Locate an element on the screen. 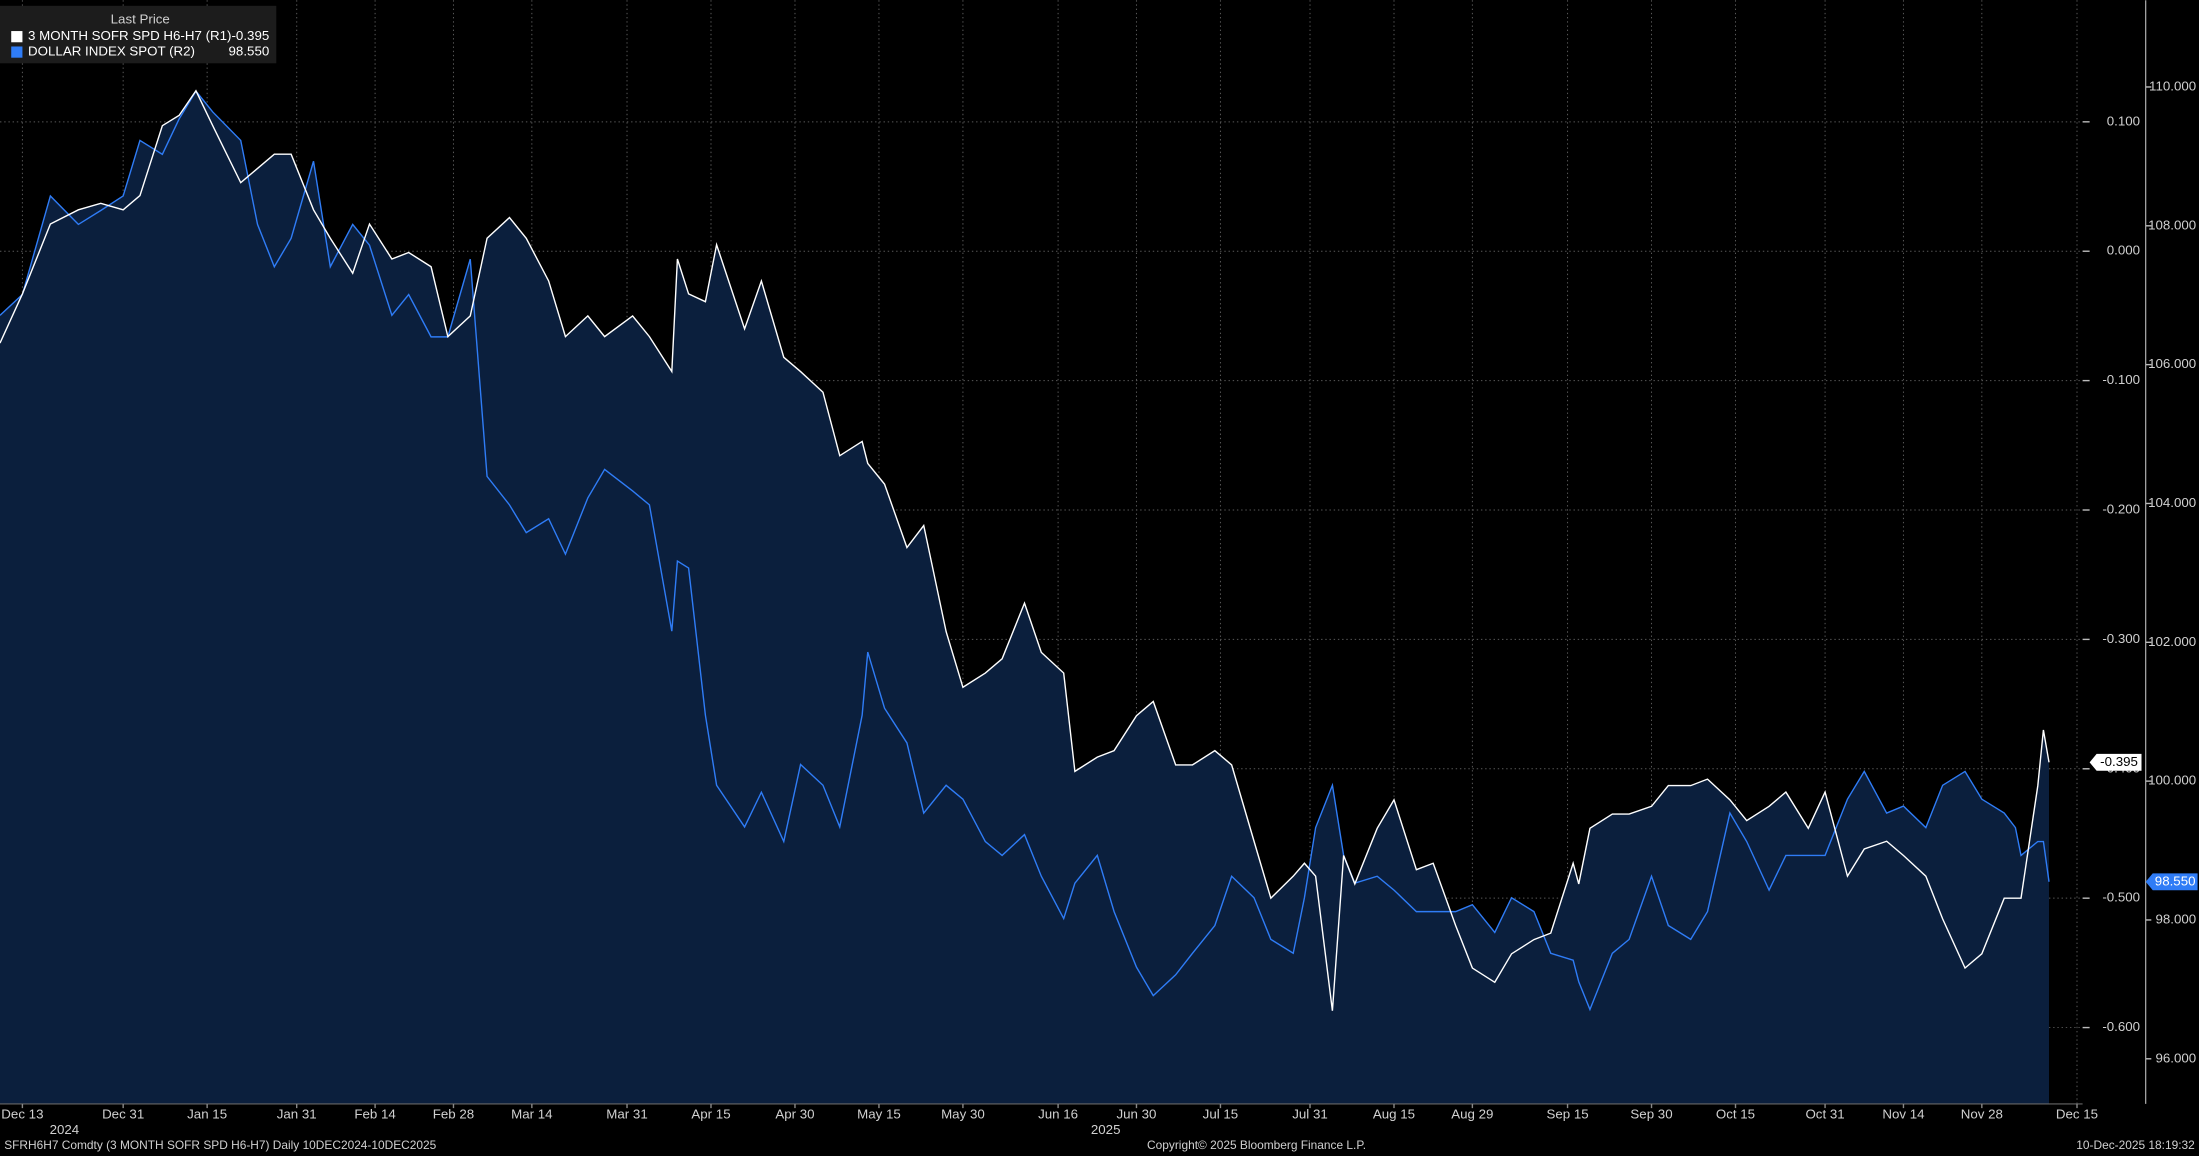  x-tick-label: Oct 31 is located at coordinates (1824, 1114).